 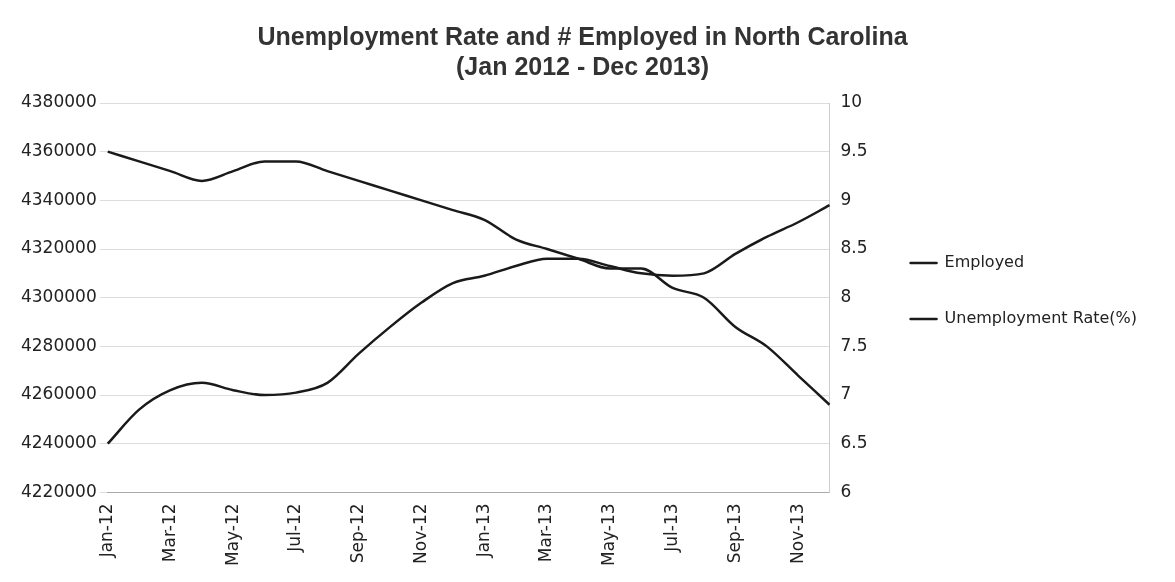 What do you see at coordinates (733, 533) in the screenshot?
I see `x-tick-label: Sep-13` at bounding box center [733, 533].